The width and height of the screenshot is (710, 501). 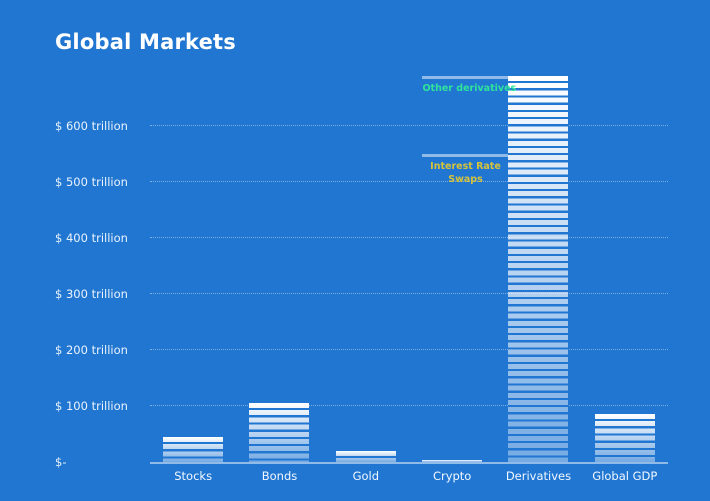 I want to click on bar-bonds, so click(x=279, y=432).